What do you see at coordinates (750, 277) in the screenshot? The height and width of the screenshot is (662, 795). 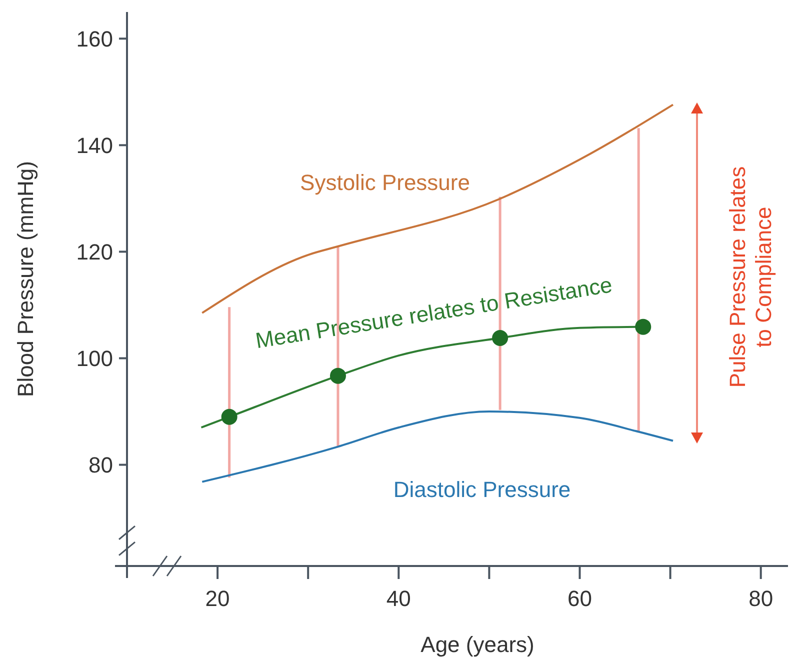 I see `annotation: Pulse Pressure relates to Compliance` at bounding box center [750, 277].